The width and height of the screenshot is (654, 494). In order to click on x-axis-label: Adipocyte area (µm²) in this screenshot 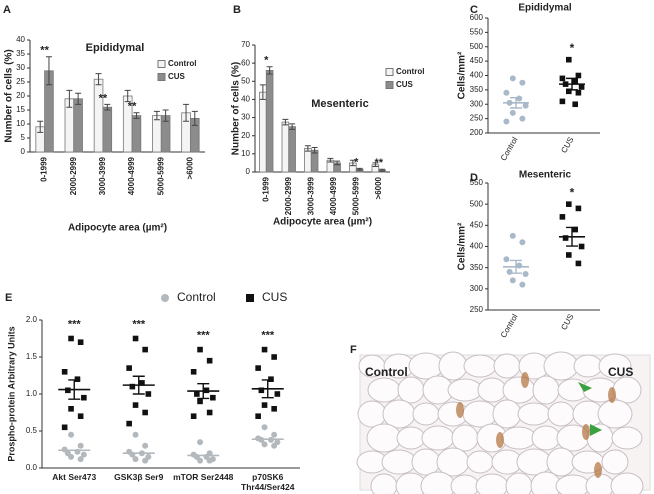, I will do `click(322, 222)`.